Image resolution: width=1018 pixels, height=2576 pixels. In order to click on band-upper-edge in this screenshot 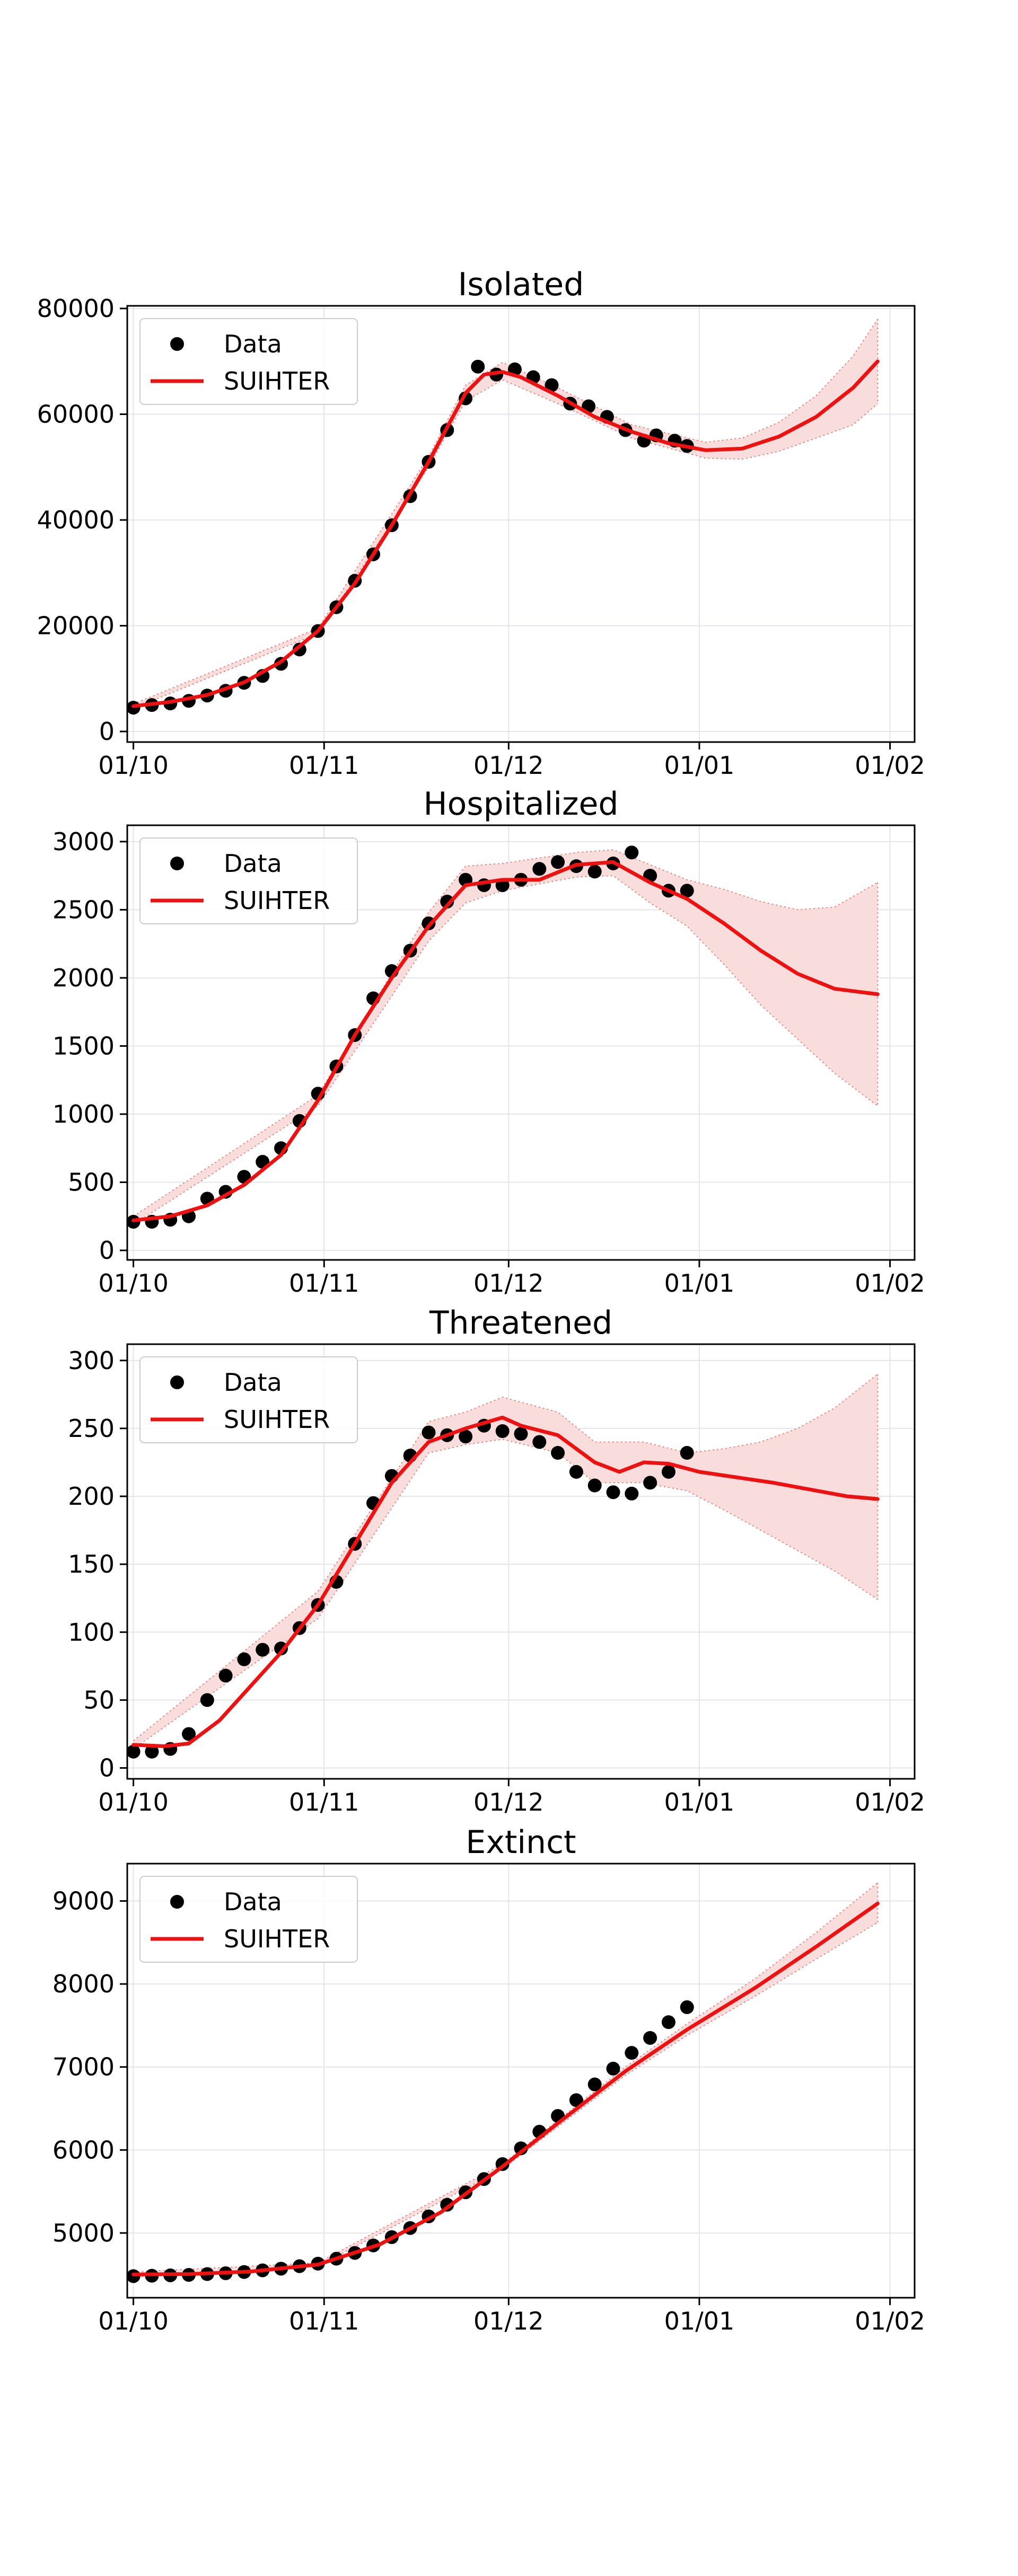, I will do `click(506, 1557)`.